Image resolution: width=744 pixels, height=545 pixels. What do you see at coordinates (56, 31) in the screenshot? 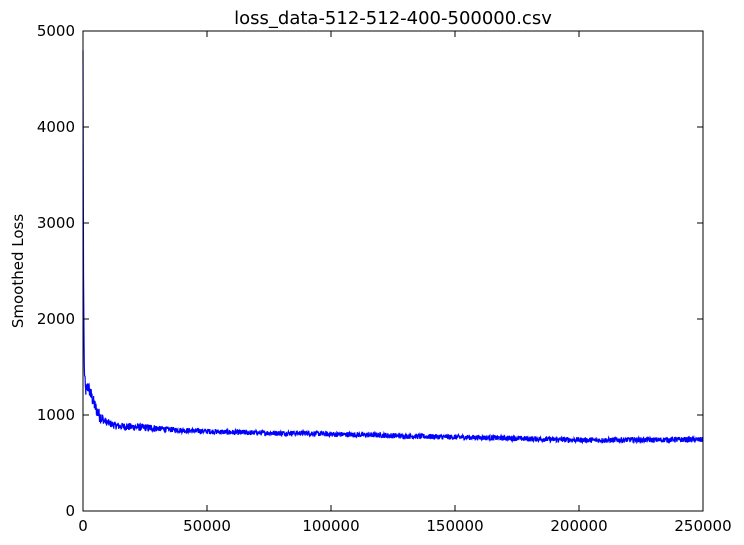
I see `y-tick-label: 5000` at bounding box center [56, 31].